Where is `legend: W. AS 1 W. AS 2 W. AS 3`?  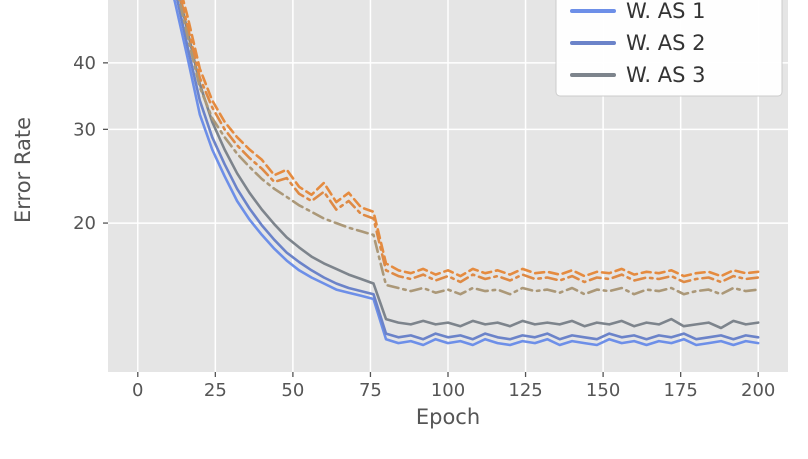 legend: W. AS 1 W. AS 2 W. AS 3 is located at coordinates (669, 48).